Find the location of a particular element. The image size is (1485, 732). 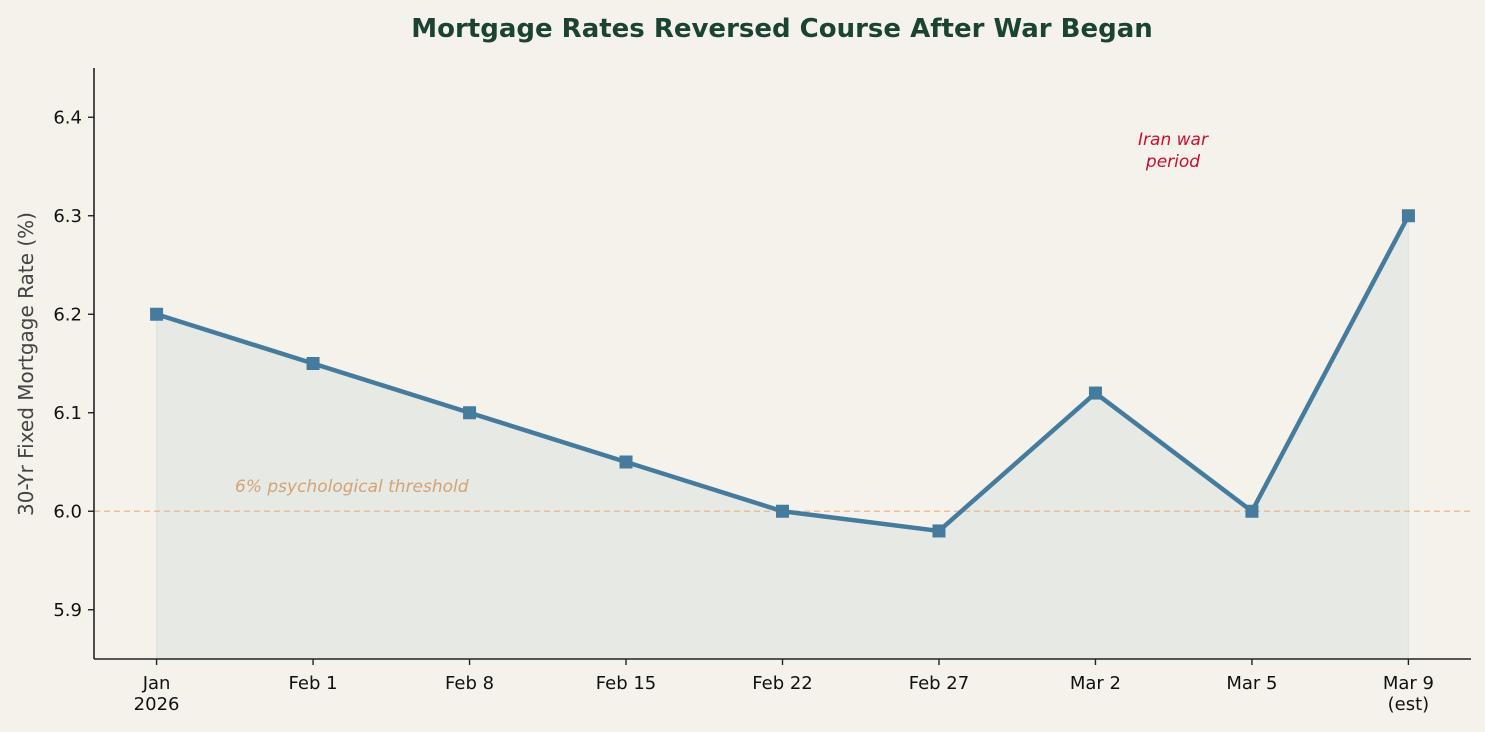

y-tick-label: 6.4 is located at coordinates (67, 117).